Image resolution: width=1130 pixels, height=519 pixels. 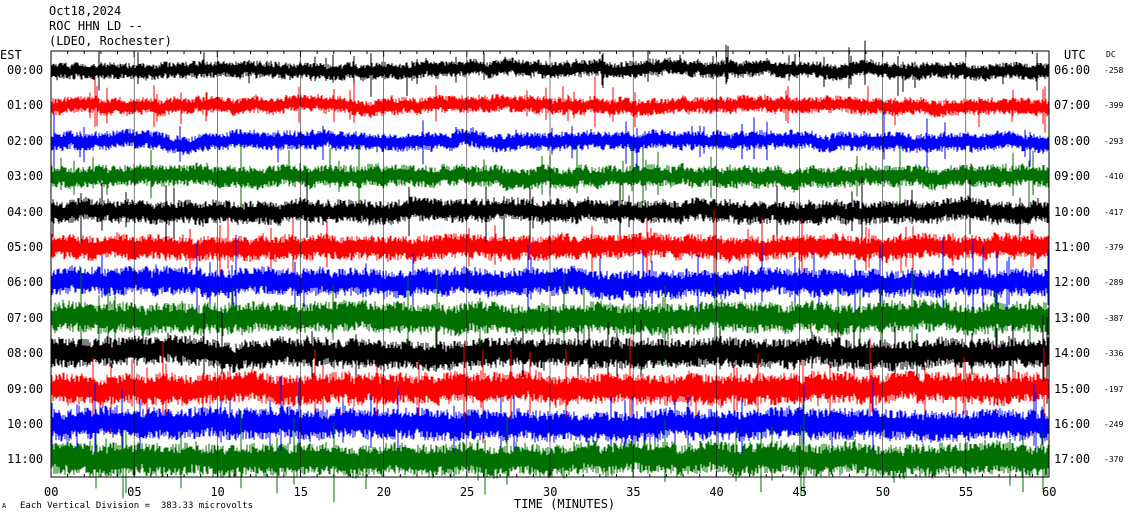 I want to click on left-hour-label: 06:00, so click(x=25, y=282).